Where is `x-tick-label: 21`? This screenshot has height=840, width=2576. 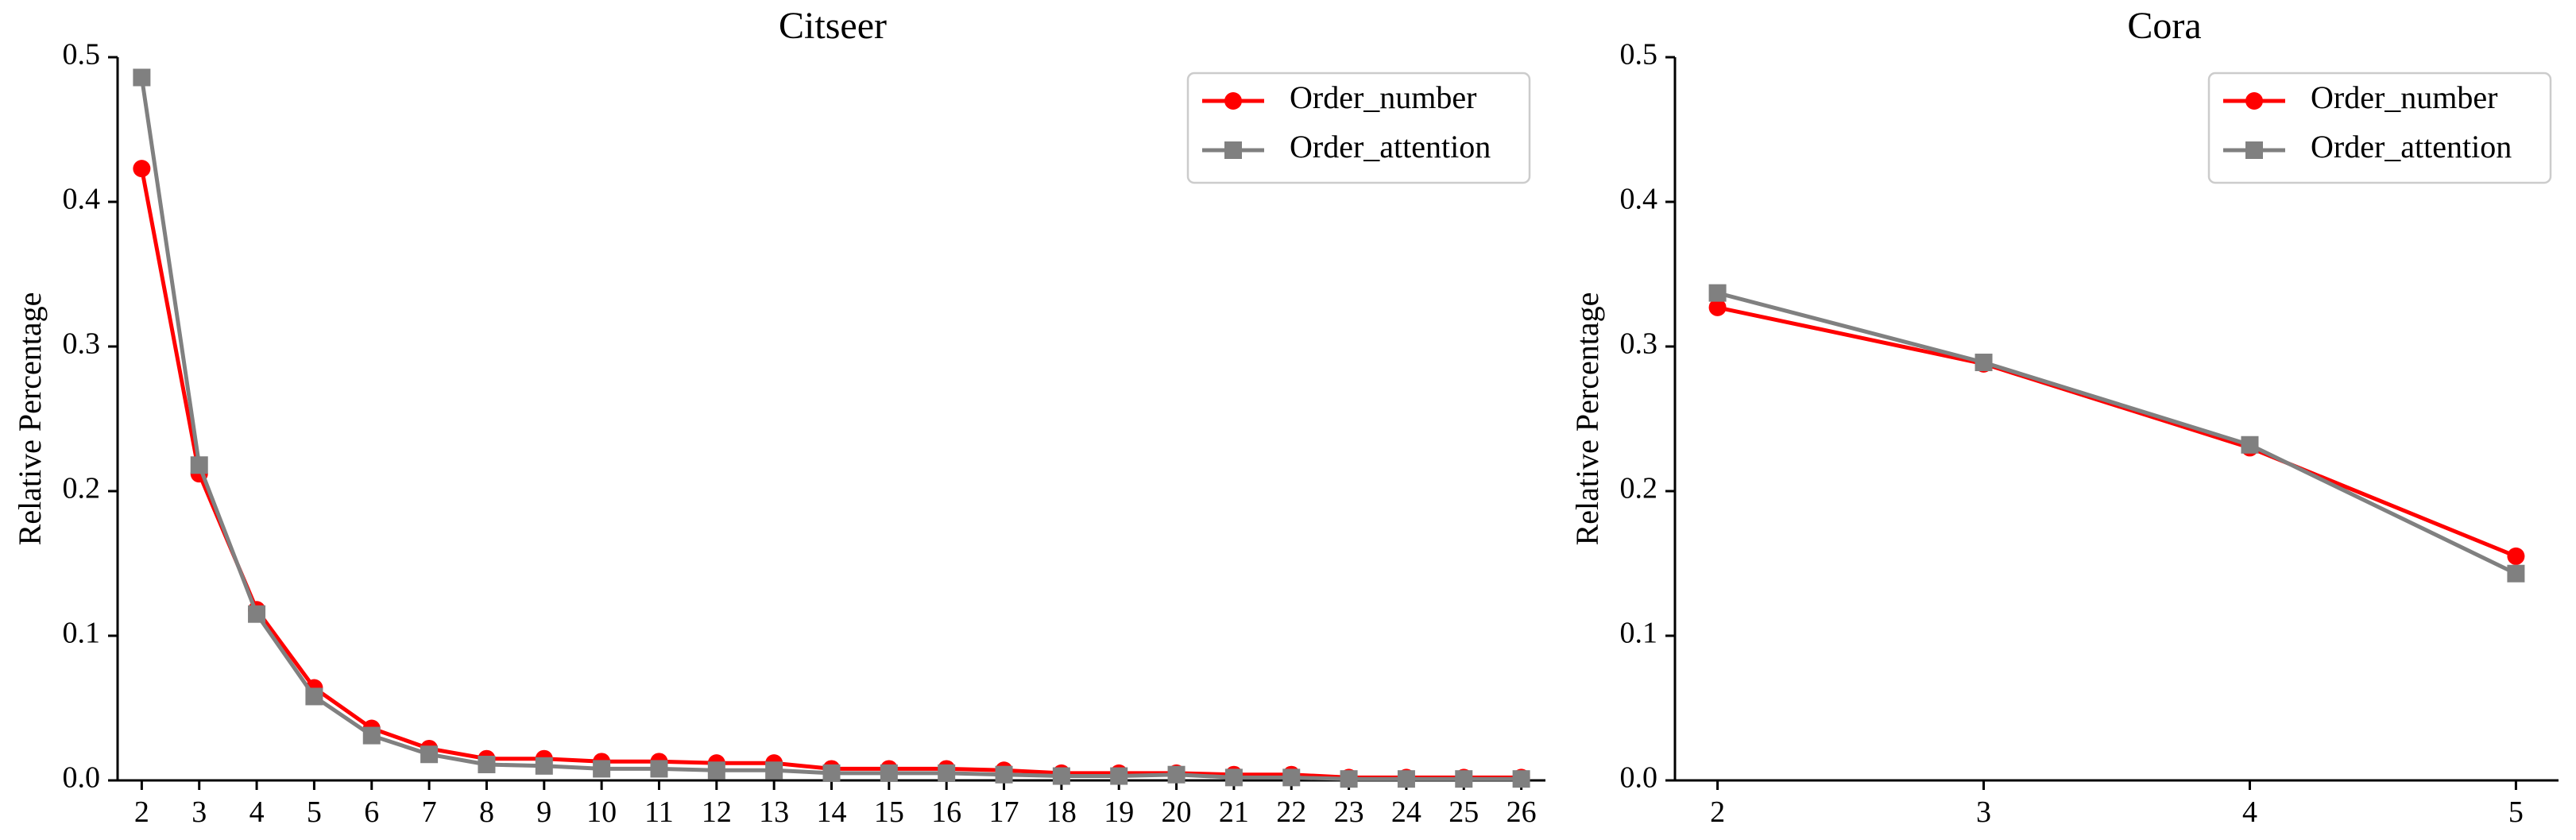 x-tick-label: 21 is located at coordinates (1234, 812).